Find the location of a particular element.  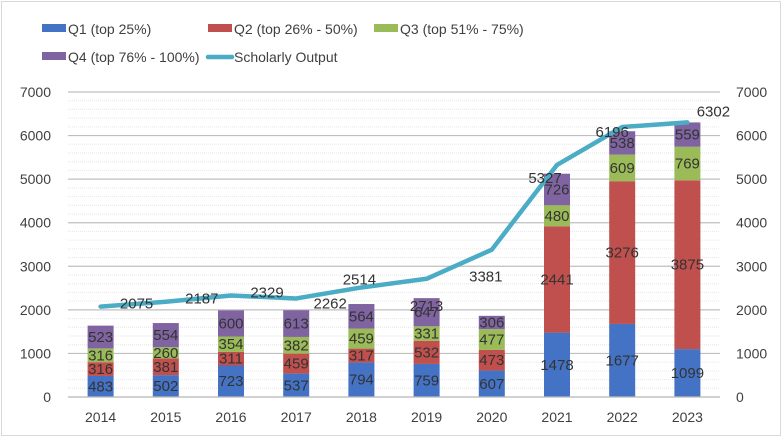

bar-data-label: 306 is located at coordinates (491, 322).